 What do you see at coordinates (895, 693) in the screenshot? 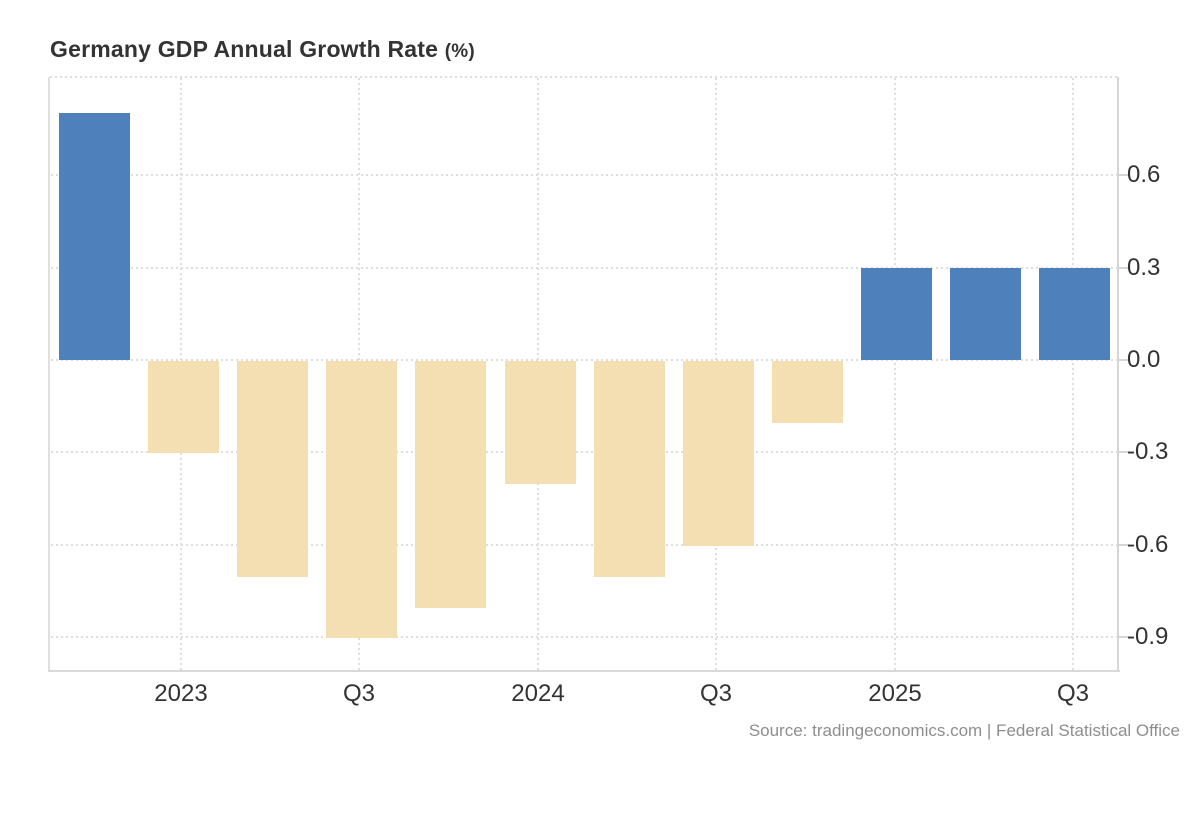
I see `x-tick-label: 2025` at bounding box center [895, 693].